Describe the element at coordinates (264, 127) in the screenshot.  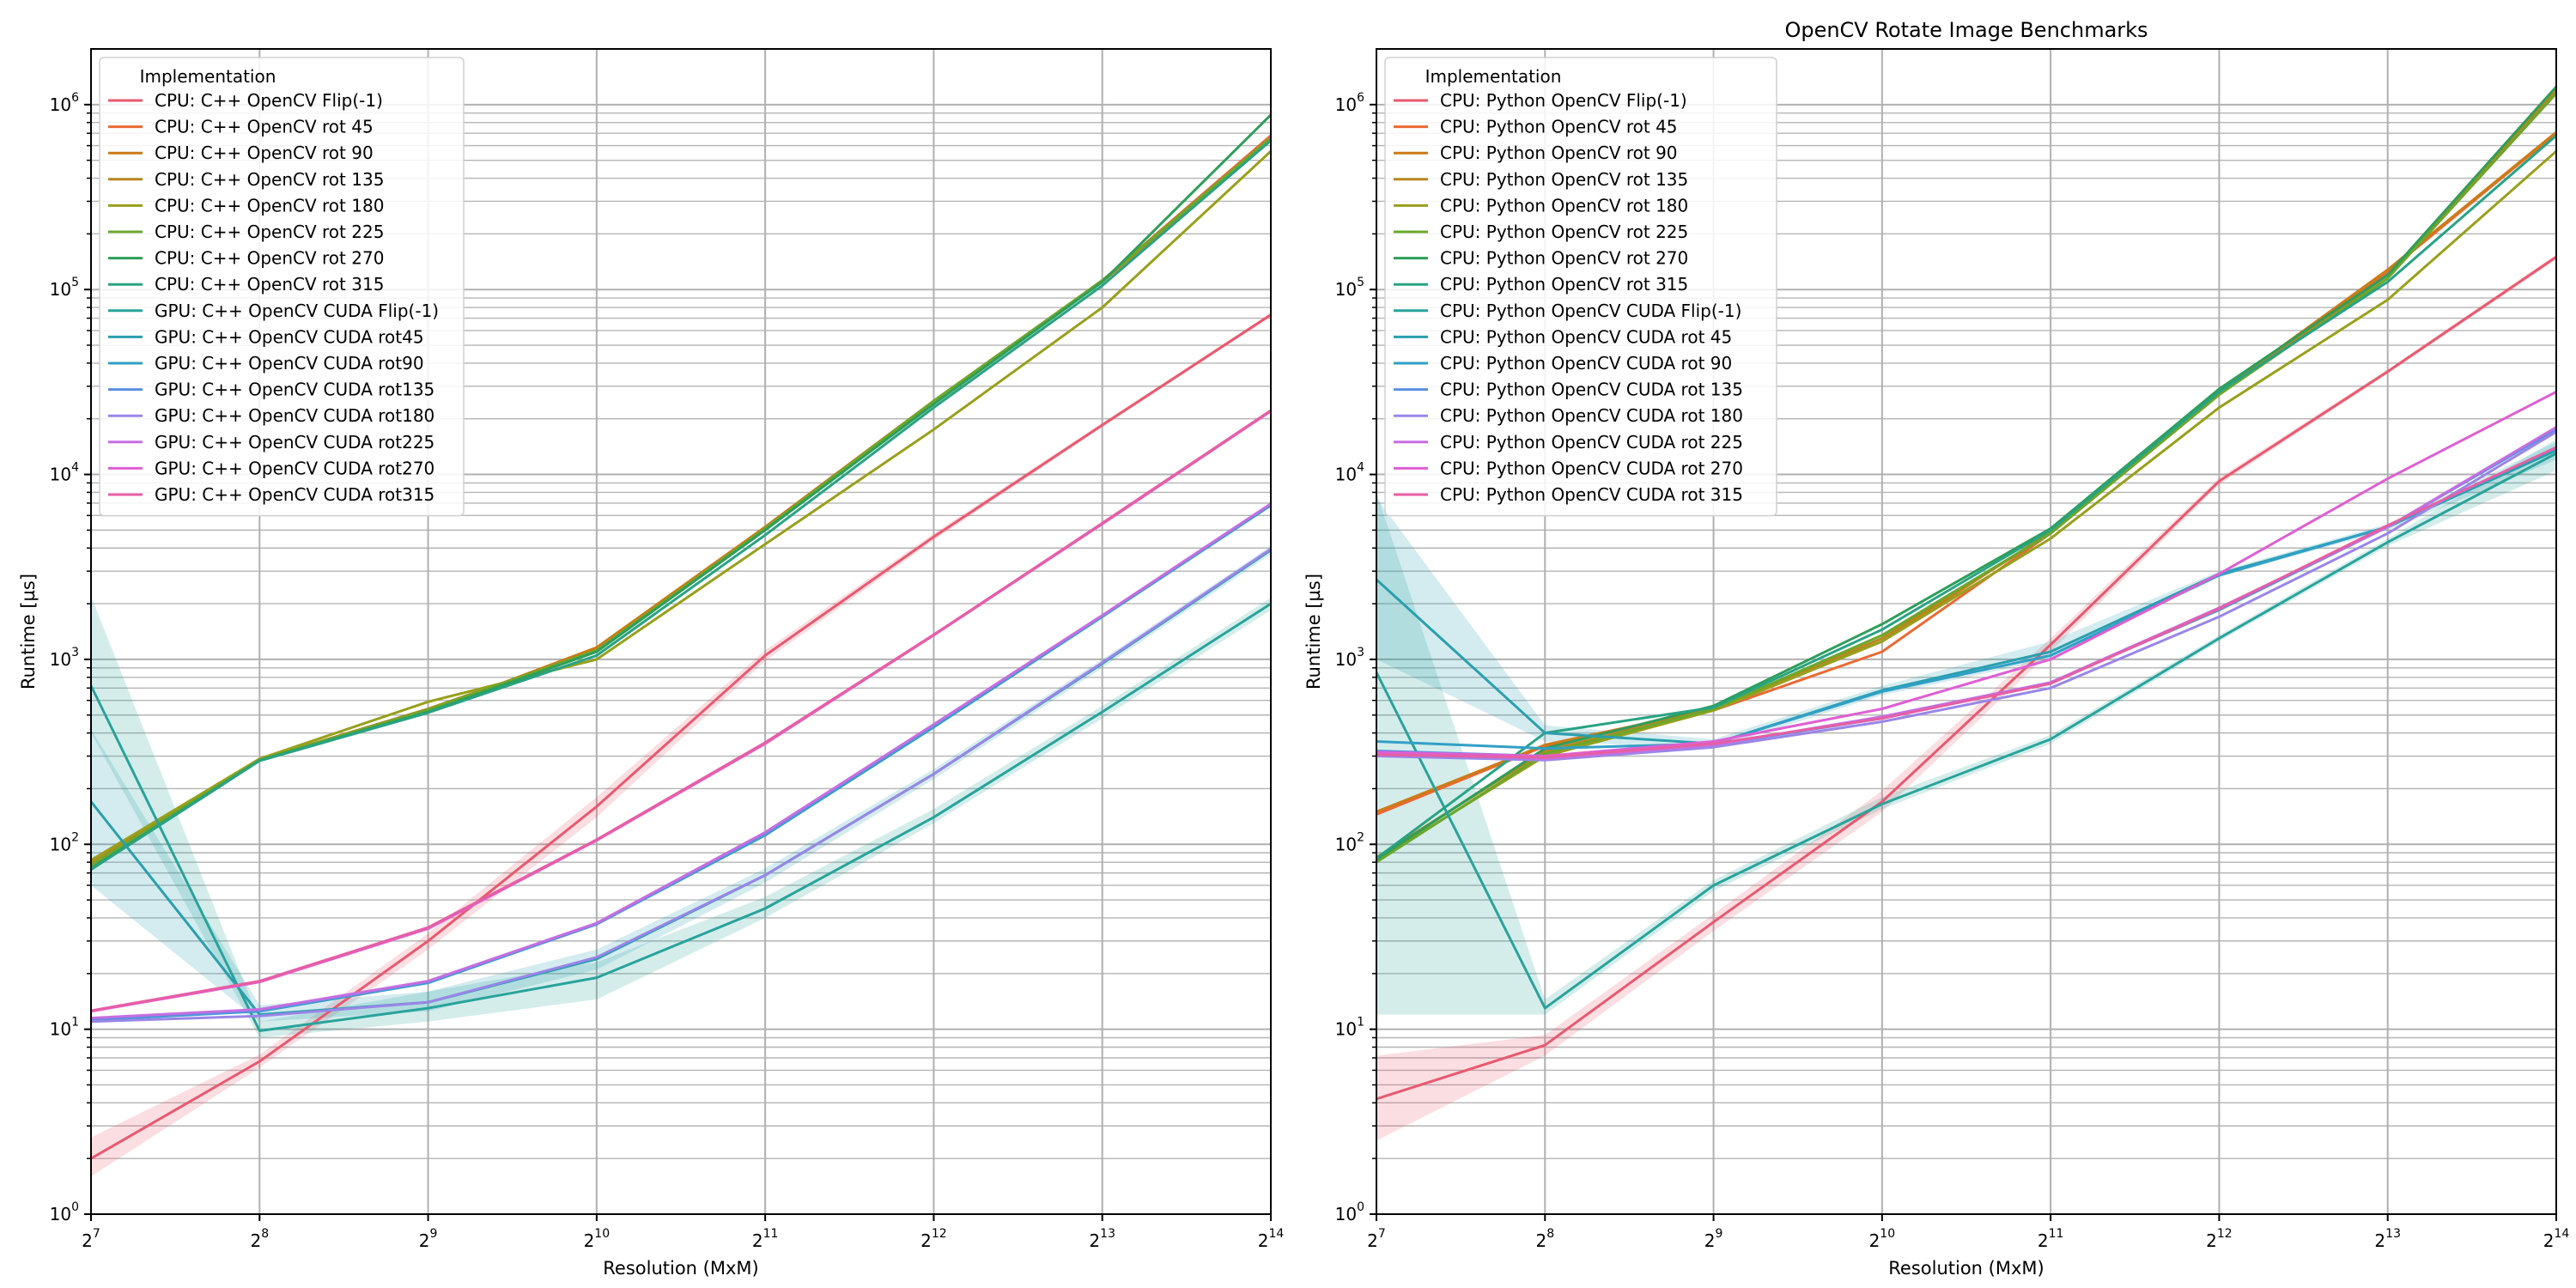
I see `legend-entry-label: CPU: C++ OpenCV rot 45` at that location.